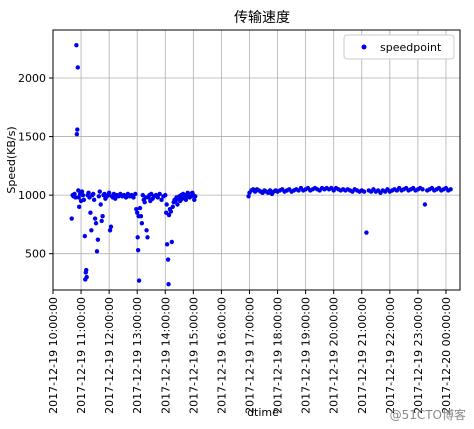 The height and width of the screenshot is (429, 474). I want to click on x-tick-label: 2017-12-20 00:00:00, so click(446, 355).